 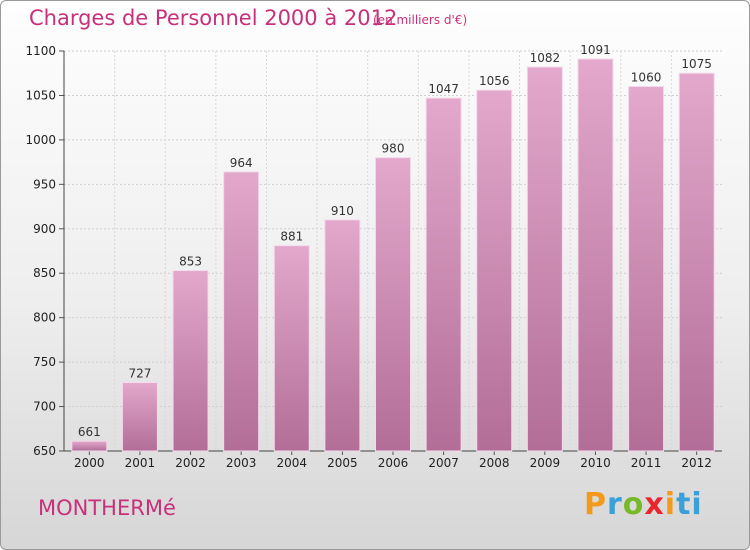 I want to click on y-tick-label: 950, so click(x=44, y=184).